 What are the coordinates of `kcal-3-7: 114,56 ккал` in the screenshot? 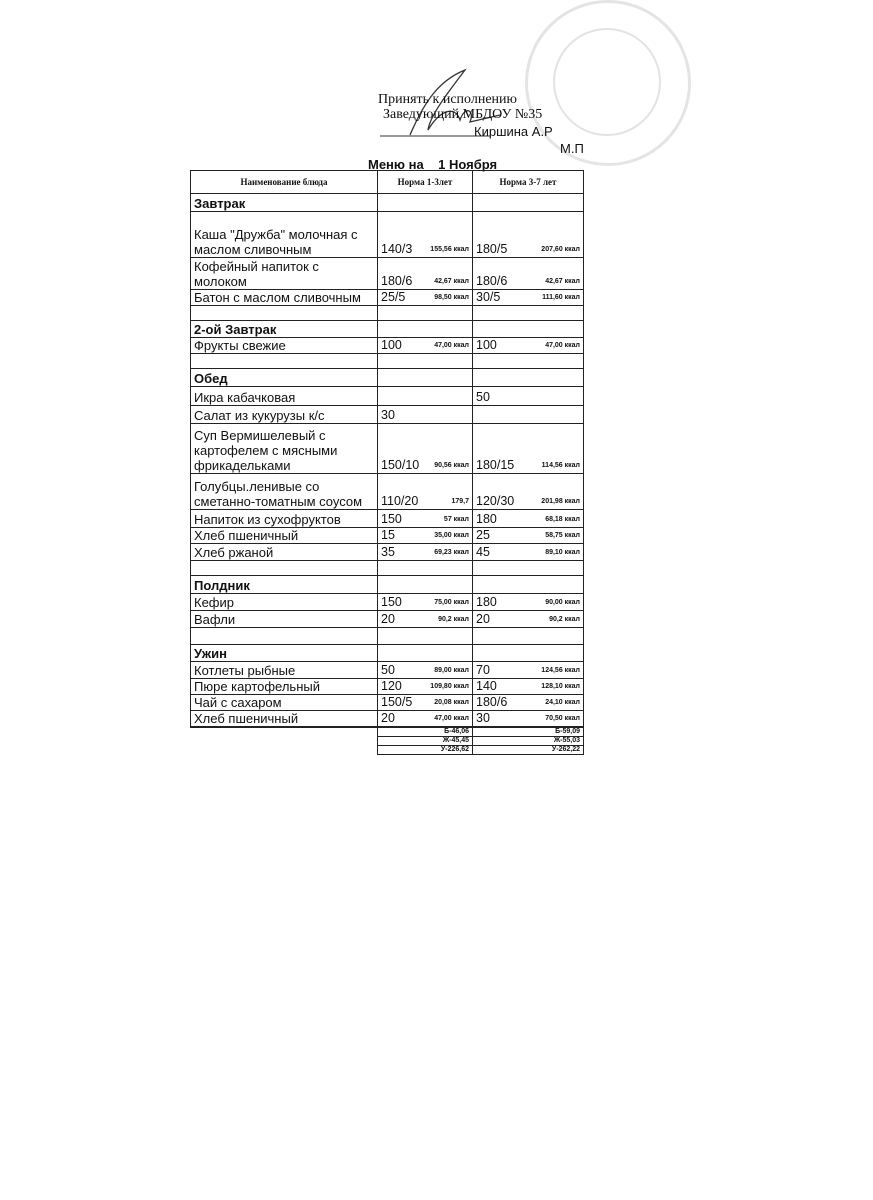 It's located at (560, 465).